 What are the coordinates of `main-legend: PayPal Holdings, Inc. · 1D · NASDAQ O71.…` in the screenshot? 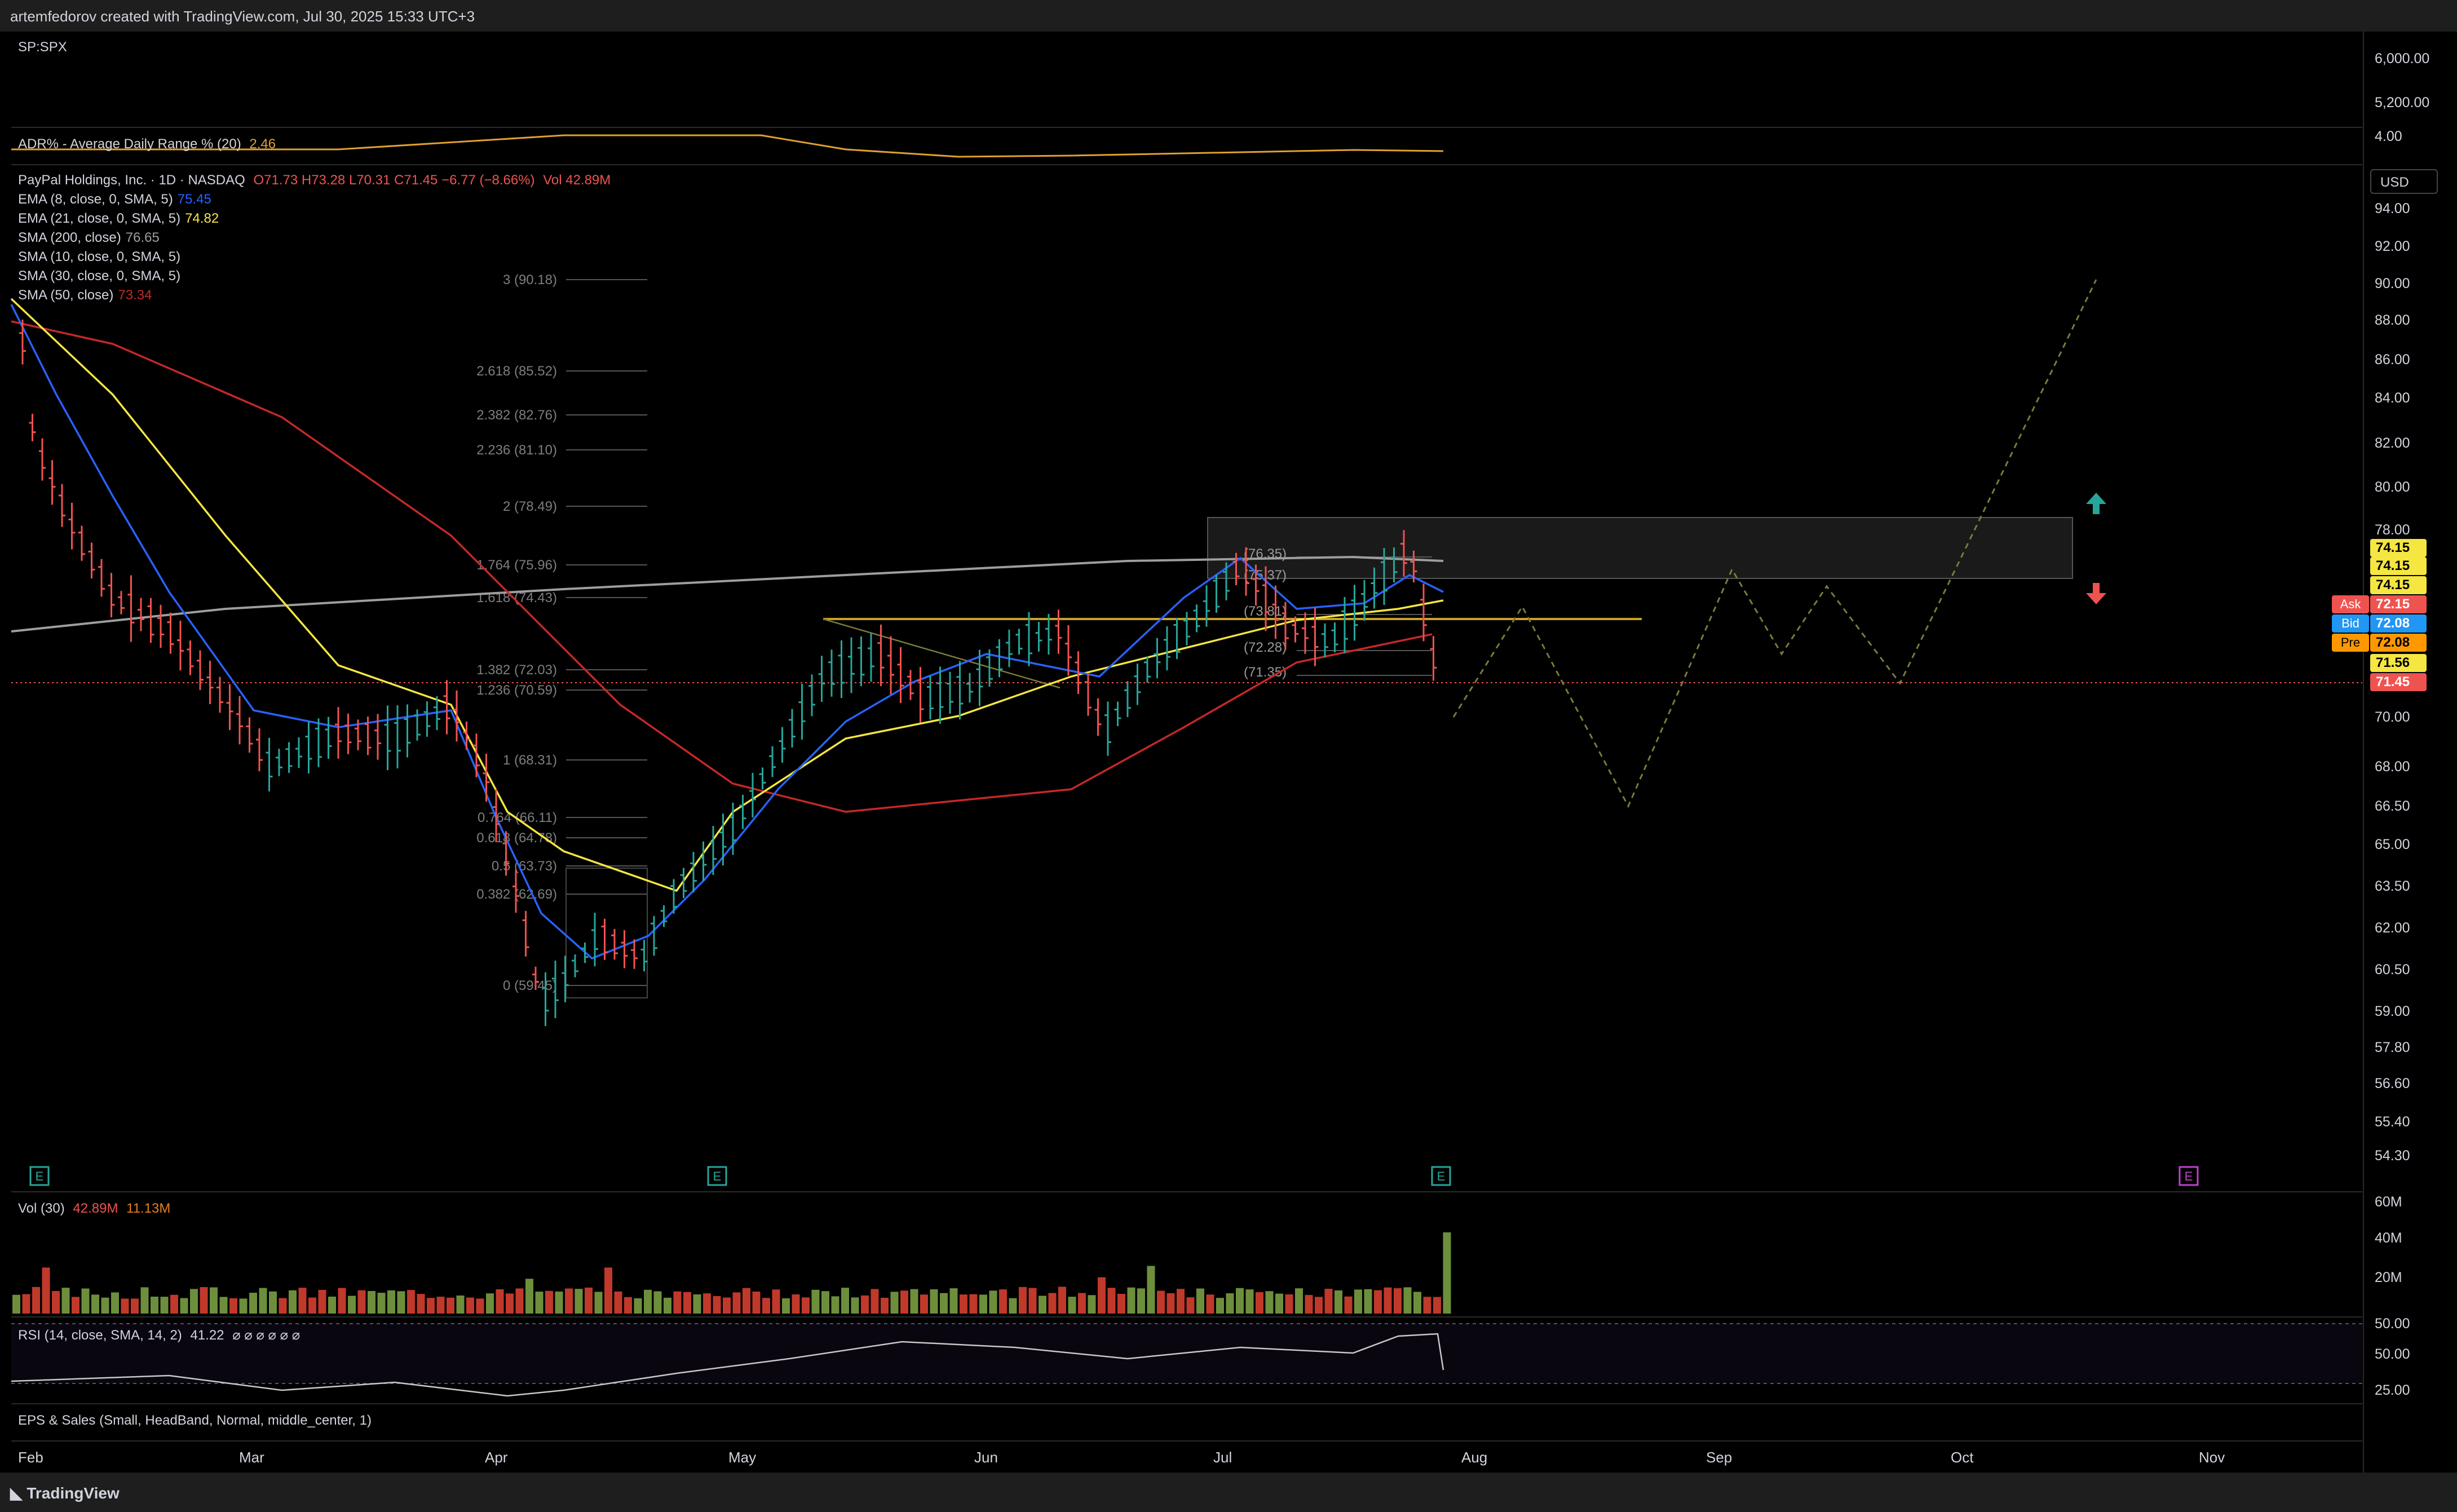 It's located at (315, 180).